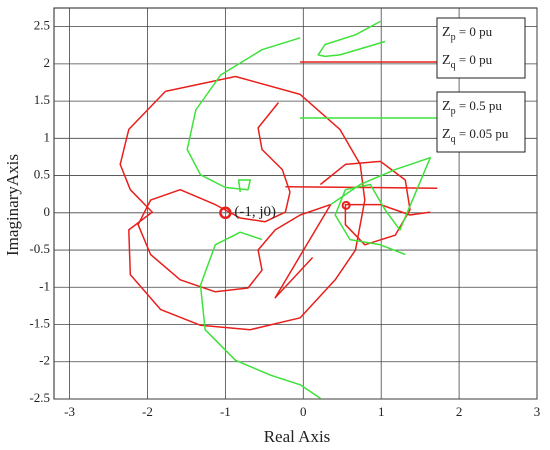  What do you see at coordinates (537, 411) in the screenshot?
I see `x-tick-label: 3` at bounding box center [537, 411].